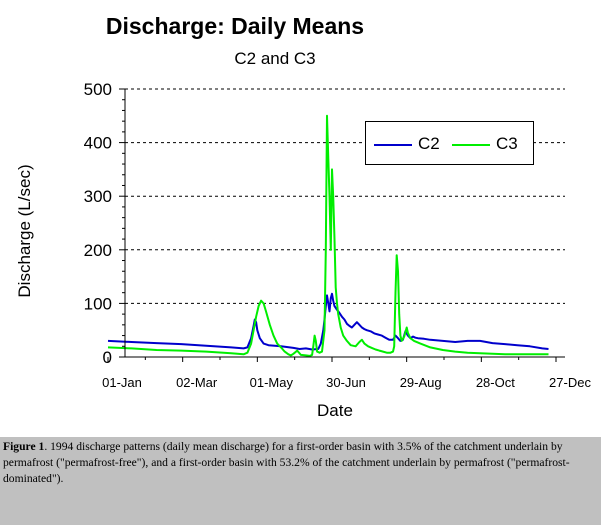 The height and width of the screenshot is (525, 601). What do you see at coordinates (98, 303) in the screenshot?
I see `y-tick-label-100: 100` at bounding box center [98, 303].